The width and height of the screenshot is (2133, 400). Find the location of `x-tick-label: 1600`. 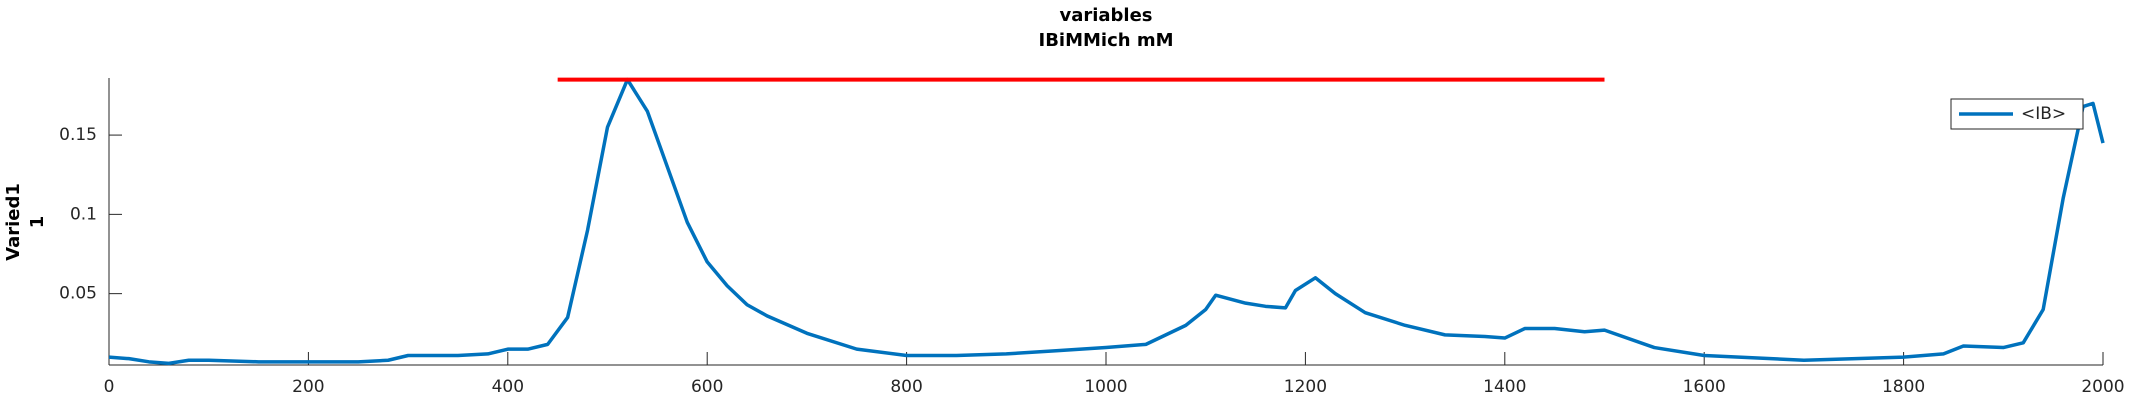

x-tick-label: 1600 is located at coordinates (1704, 387).